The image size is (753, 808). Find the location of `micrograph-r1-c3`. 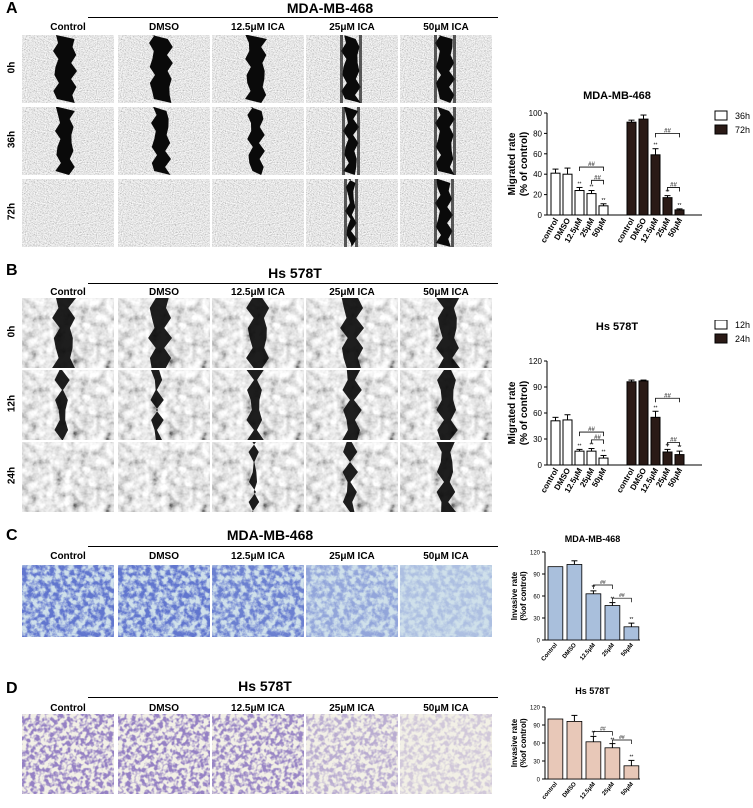

micrograph-r1-c3 is located at coordinates (352, 141).